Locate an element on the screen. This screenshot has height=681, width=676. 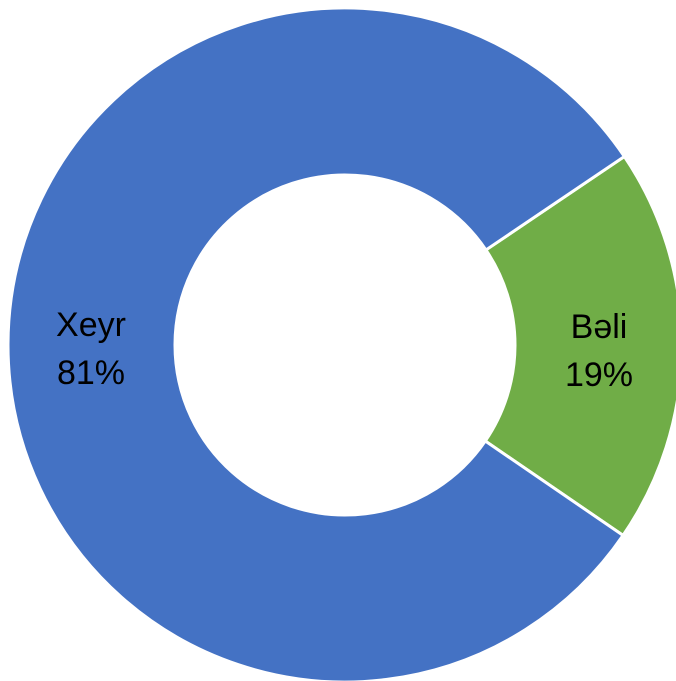
slice-category-label: Bəli is located at coordinates (599, 327).